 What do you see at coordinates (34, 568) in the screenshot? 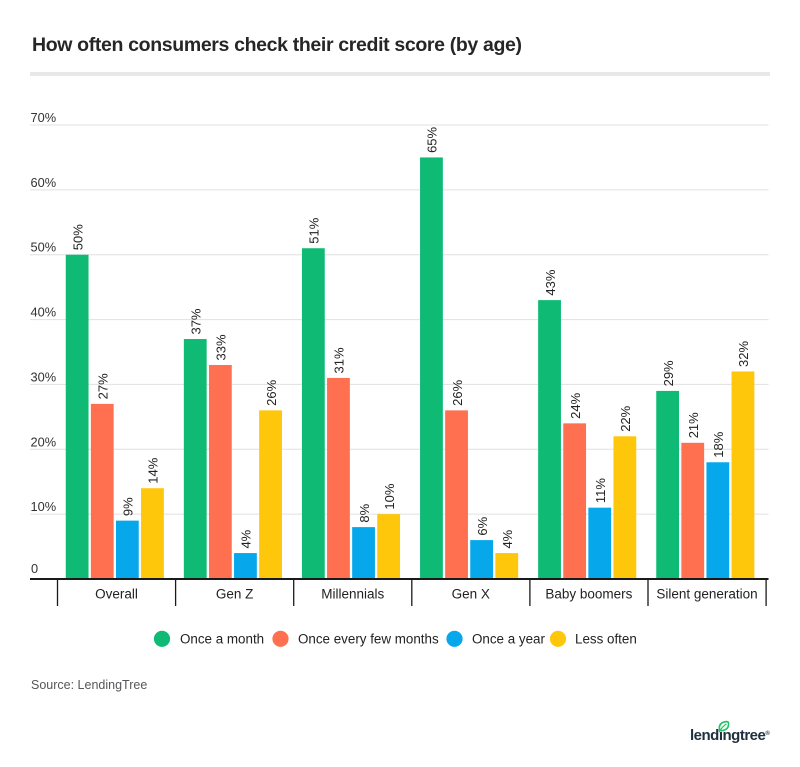
I see `svg-text: 0` at bounding box center [34, 568].